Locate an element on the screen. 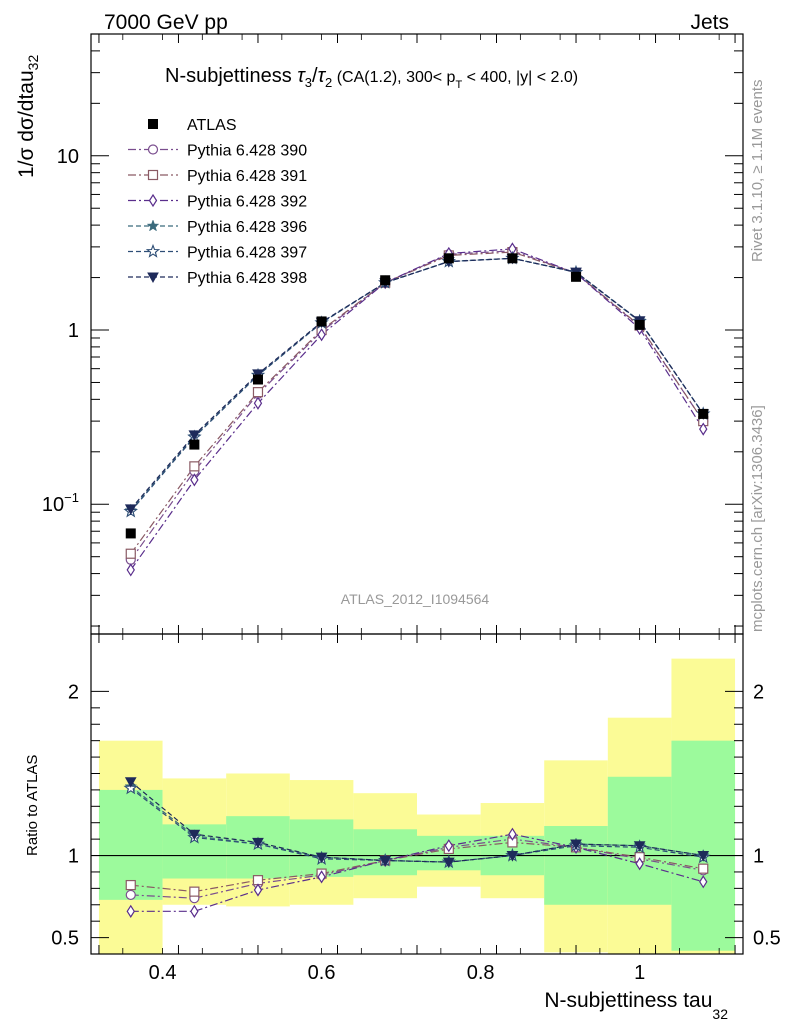 The width and height of the screenshot is (786, 1024). main-y-tick-label: 1 is located at coordinates (73, 331).